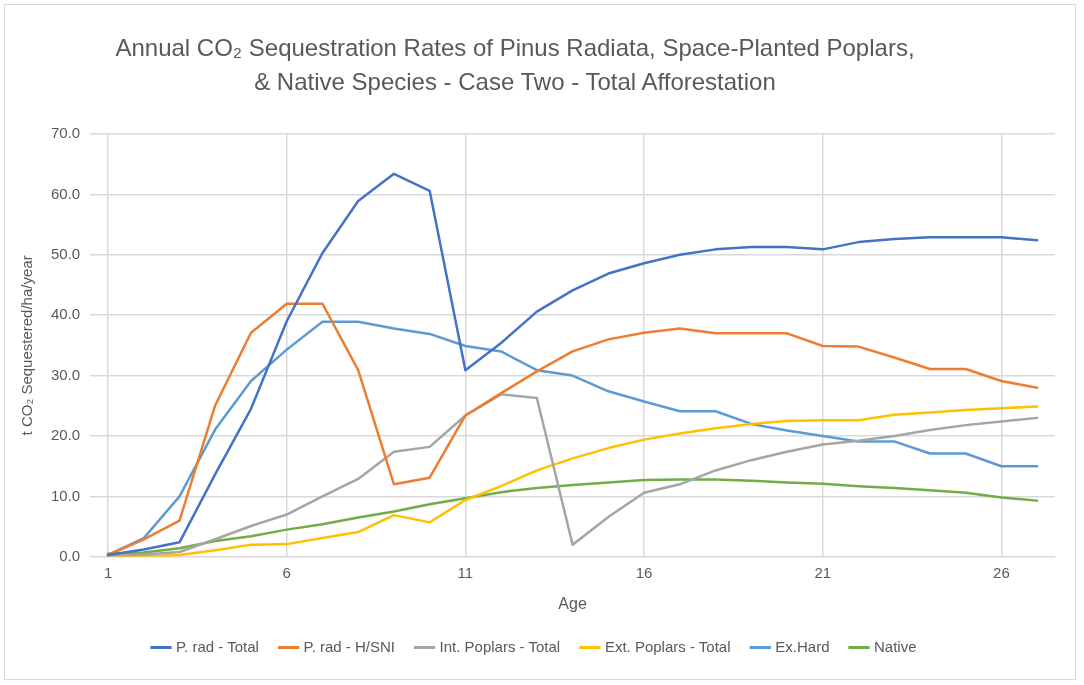 This screenshot has height=685, width=1084. Describe the element at coordinates (286, 572) in the screenshot. I see `x-tick-label: 6` at that location.